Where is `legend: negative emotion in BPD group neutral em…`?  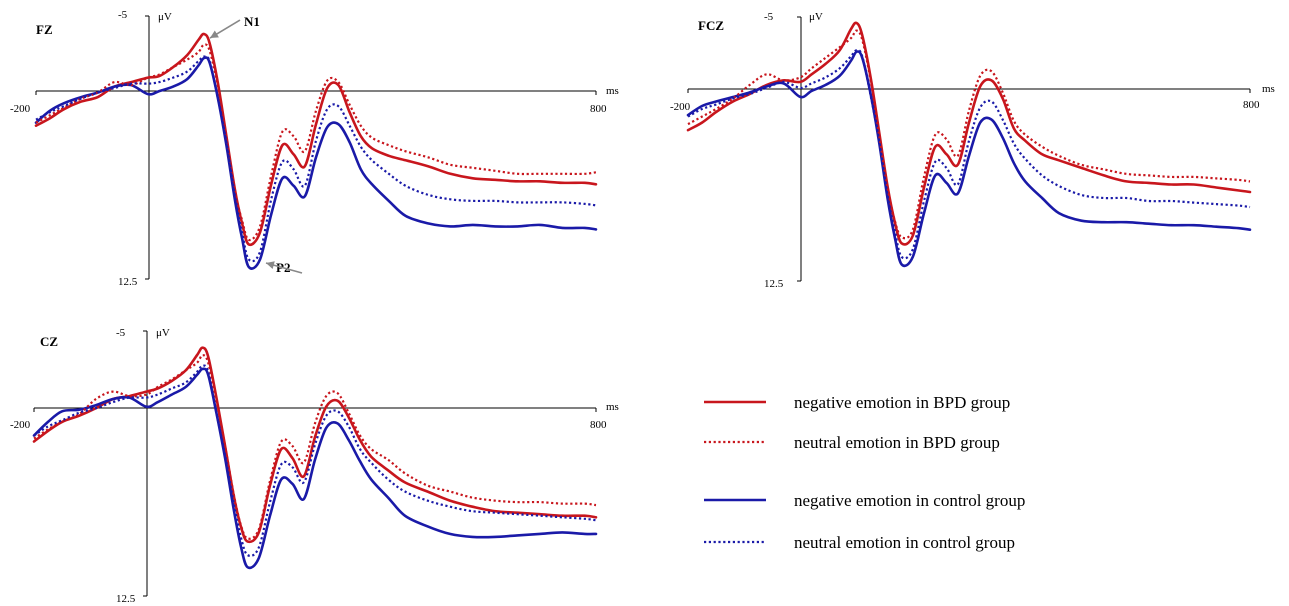 legend: negative emotion in BPD group neutral em… is located at coordinates (864, 472).